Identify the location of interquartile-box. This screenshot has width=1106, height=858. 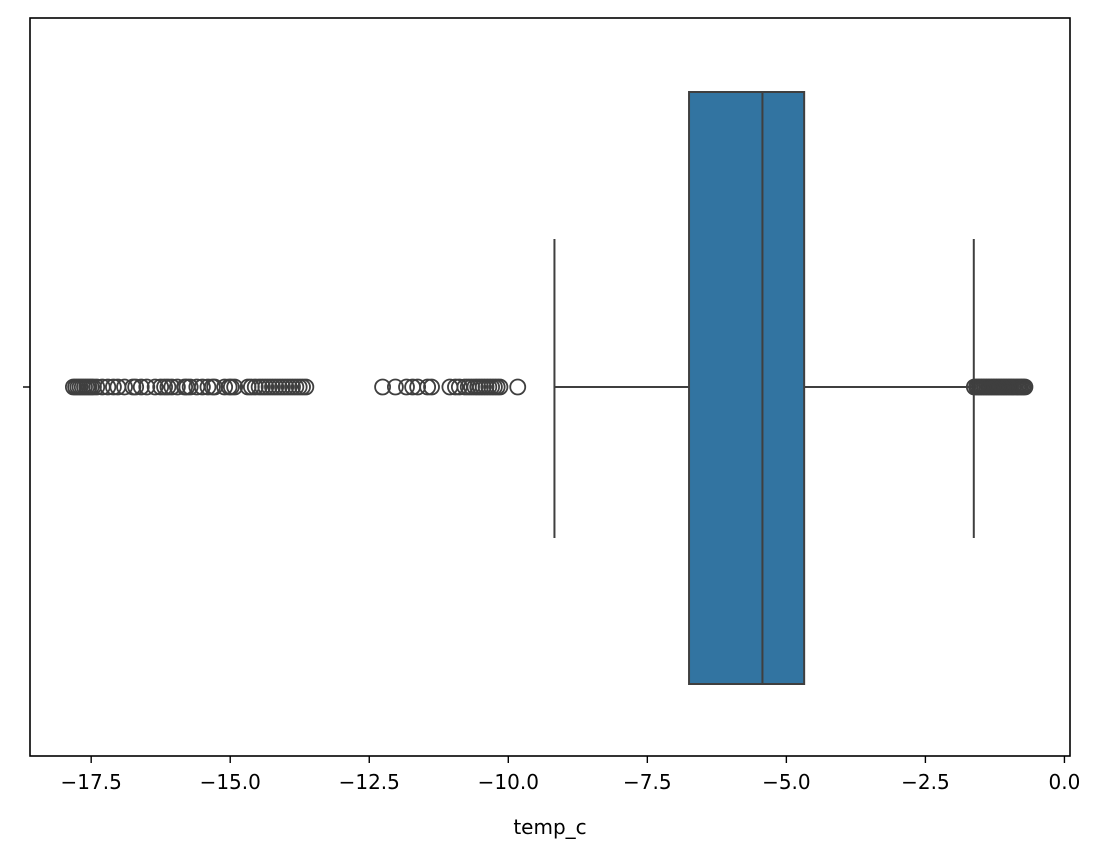
(747, 388).